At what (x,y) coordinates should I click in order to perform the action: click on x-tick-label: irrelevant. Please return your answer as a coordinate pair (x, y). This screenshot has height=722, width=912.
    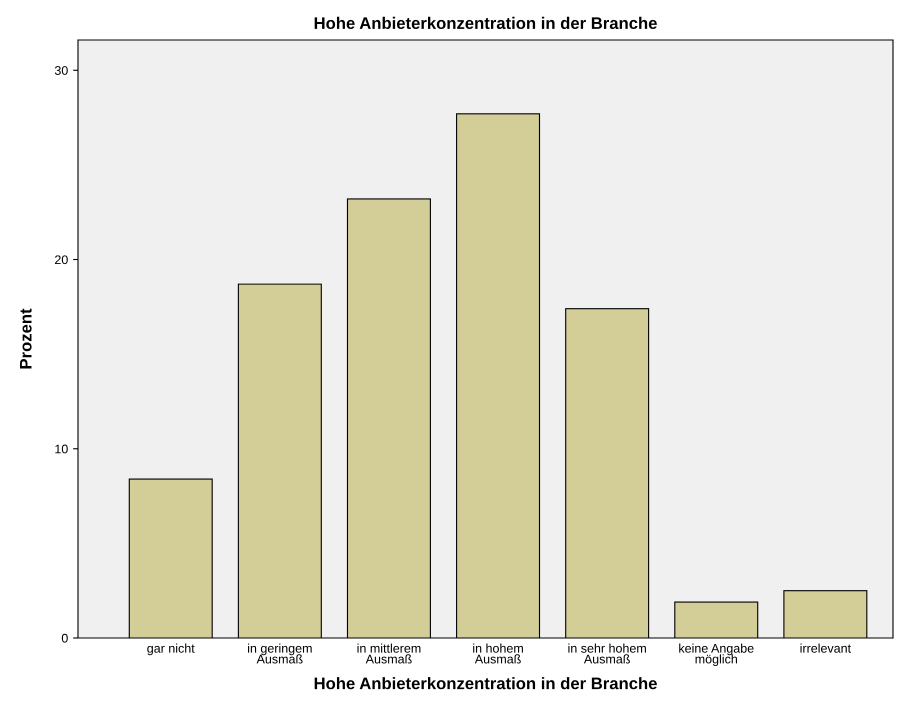
    Looking at the image, I should click on (825, 648).